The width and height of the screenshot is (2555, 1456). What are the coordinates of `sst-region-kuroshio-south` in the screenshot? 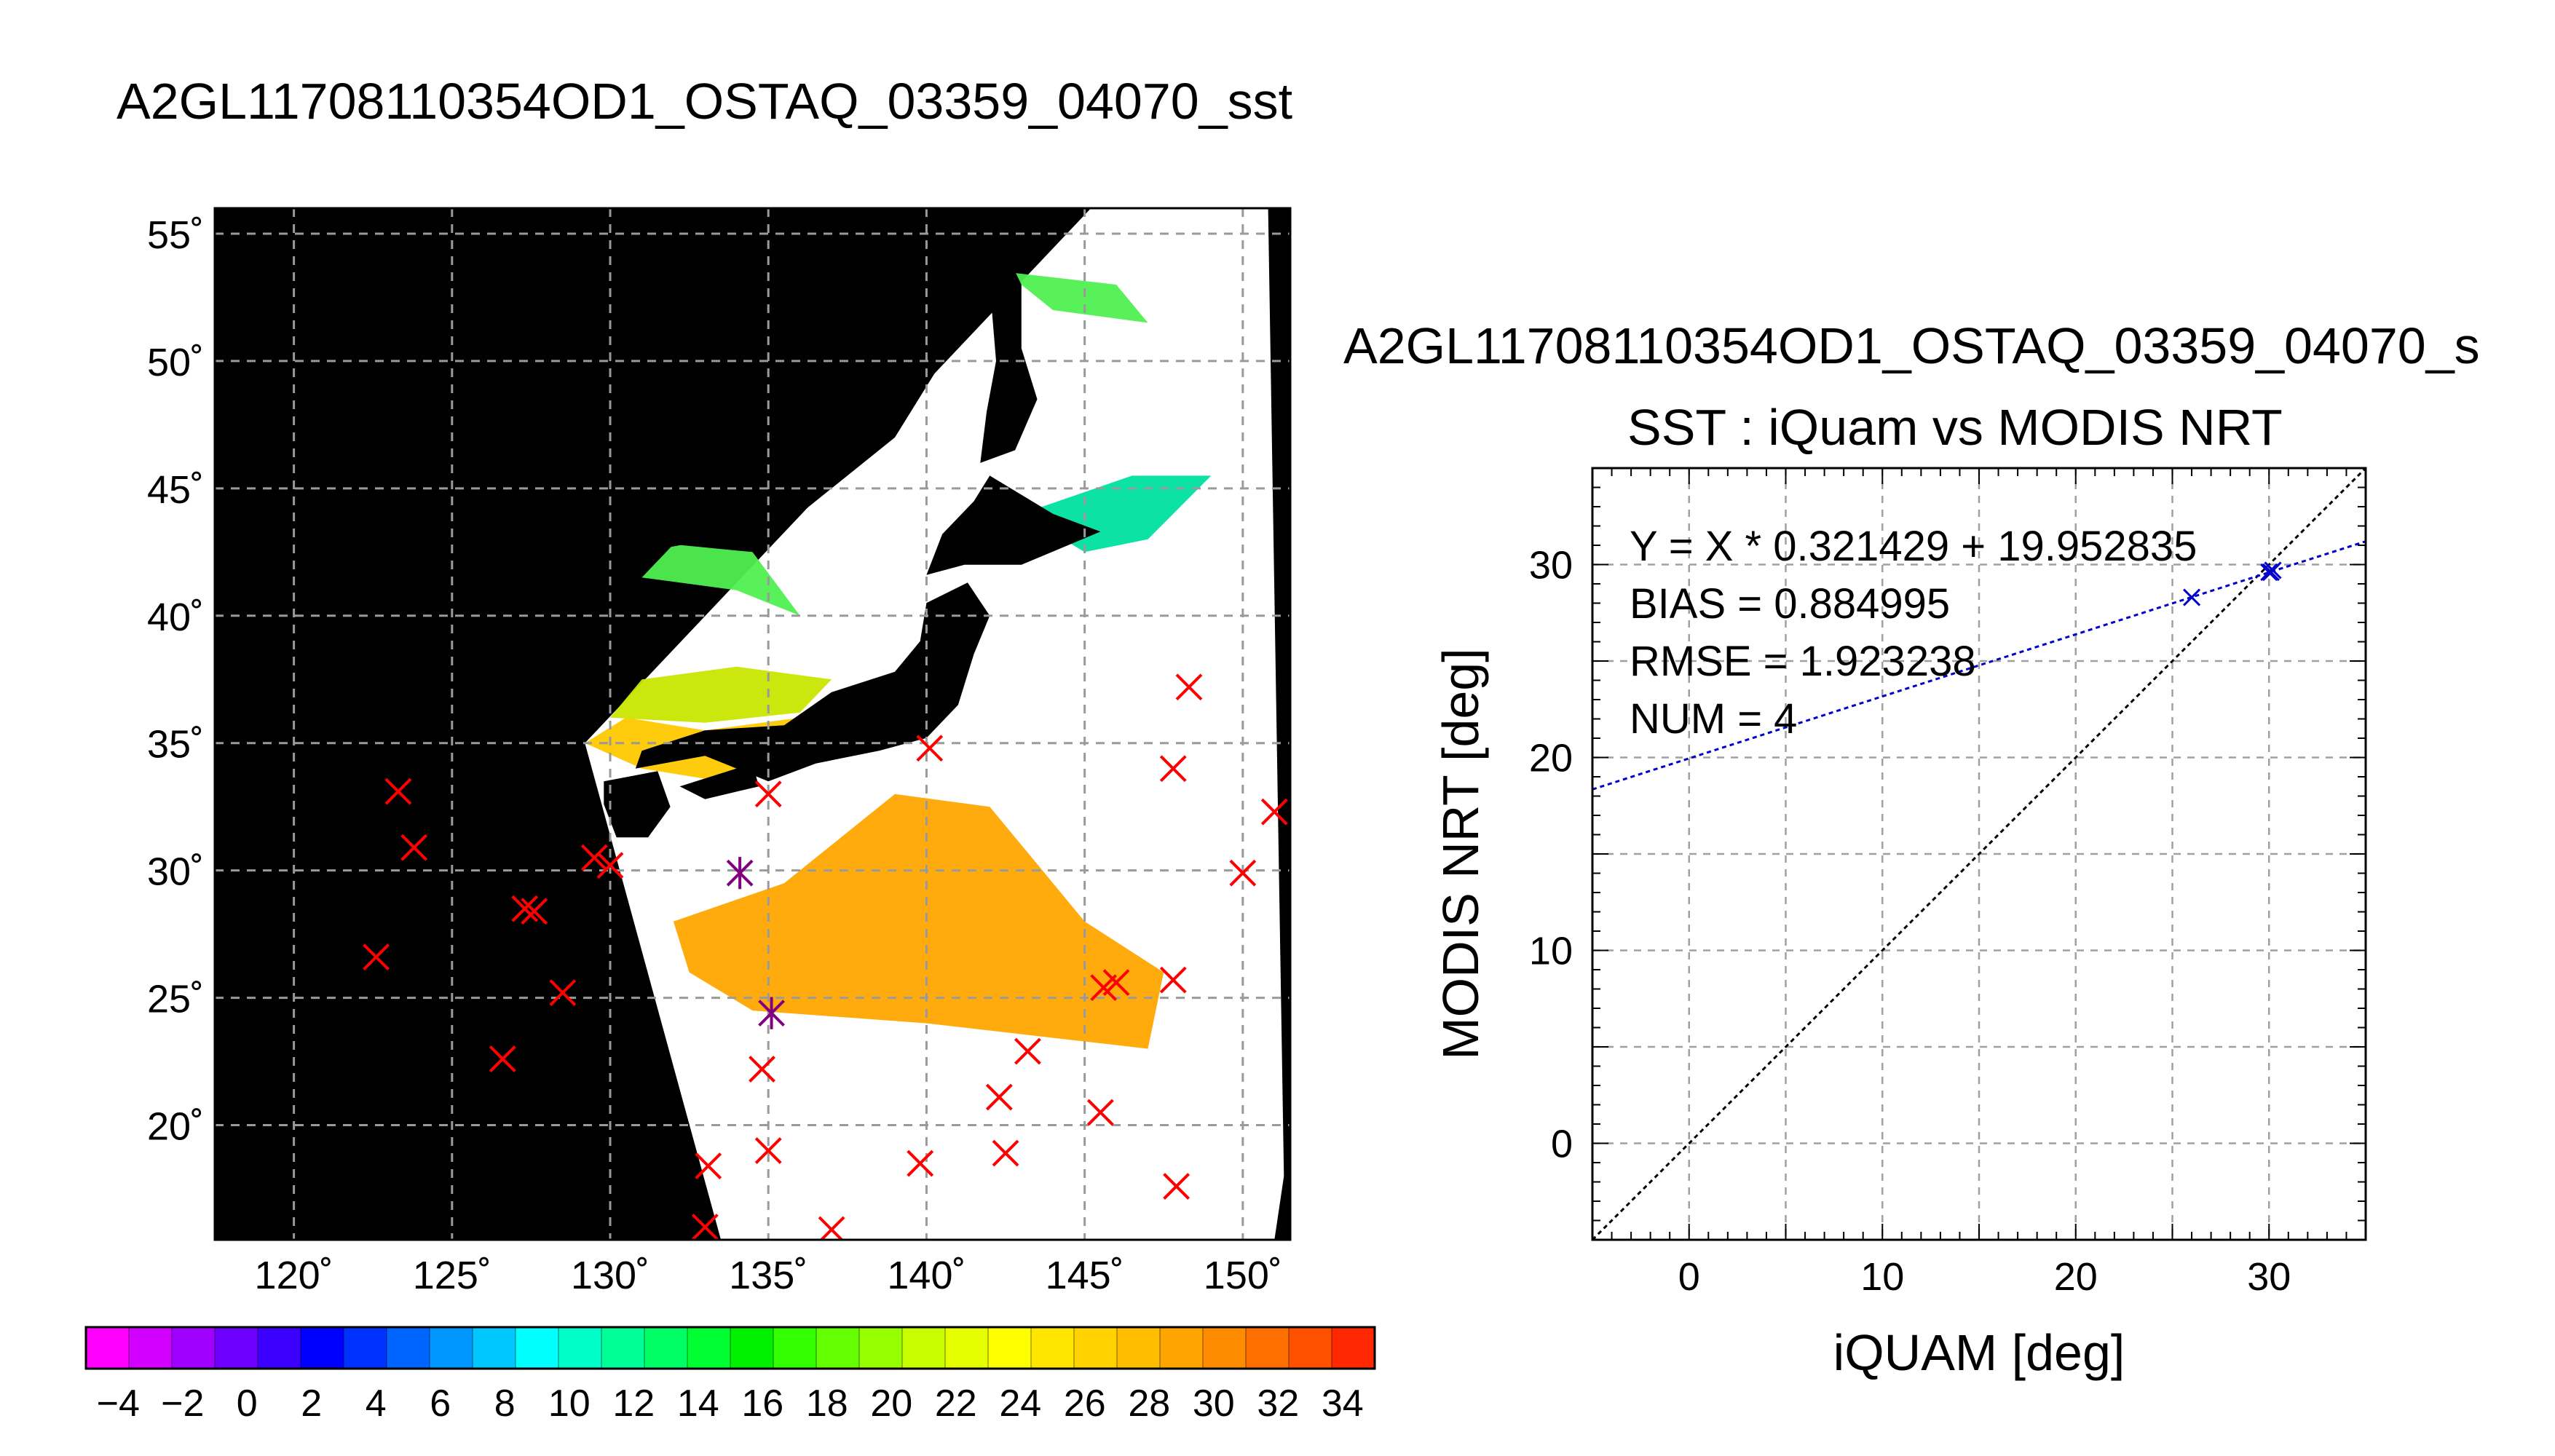 It's located at (918, 921).